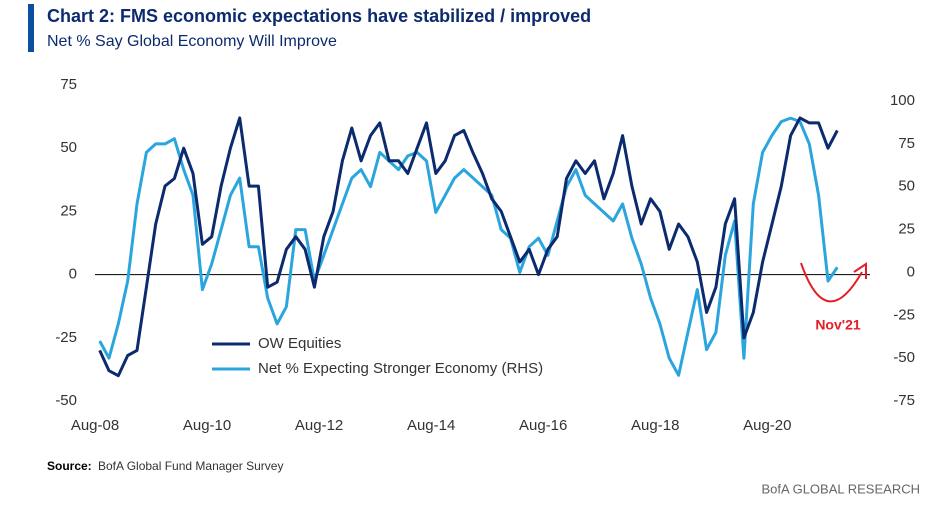 This screenshot has height=520, width=939. Describe the element at coordinates (66, 337) in the screenshot. I see `y-tick-label: -25` at that location.